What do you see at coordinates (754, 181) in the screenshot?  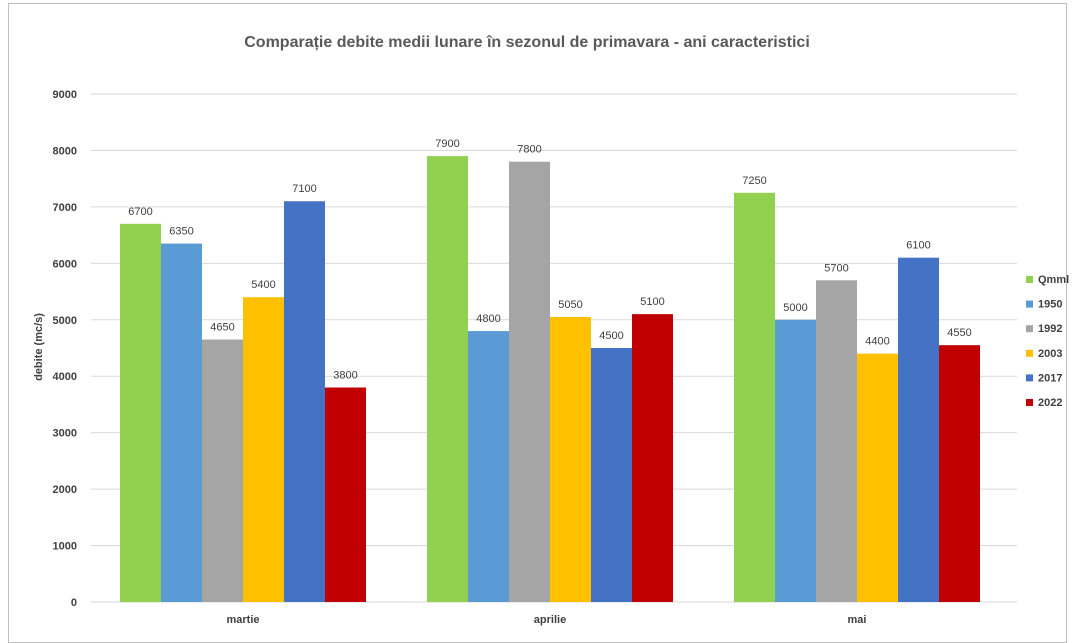 I see `data-label: 7250` at bounding box center [754, 181].